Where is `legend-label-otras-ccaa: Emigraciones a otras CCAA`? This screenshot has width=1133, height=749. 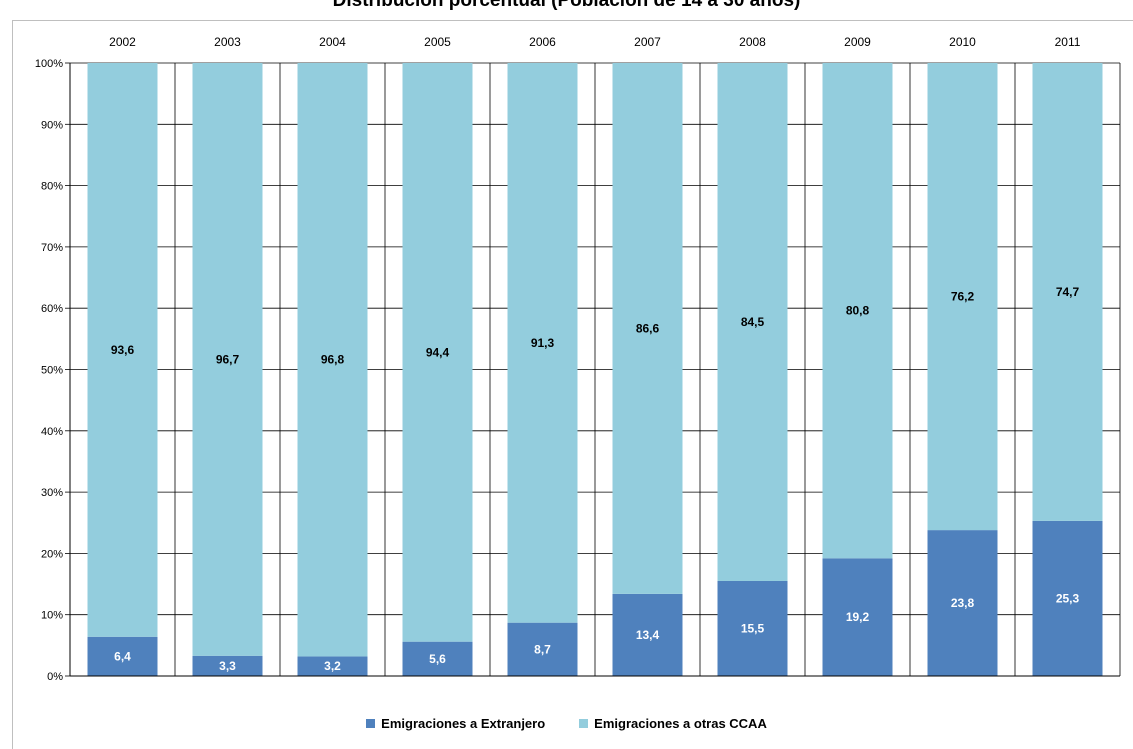 legend-label-otras-ccaa: Emigraciones a otras CCAA is located at coordinates (680, 723).